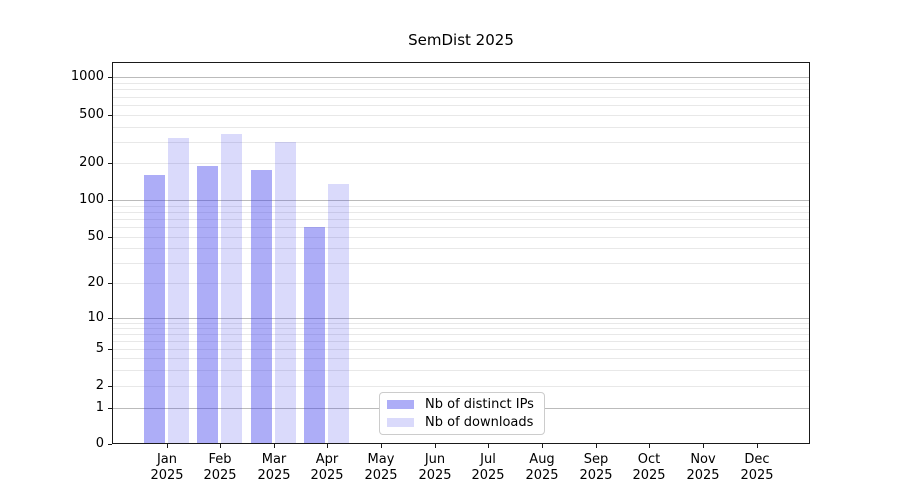 This screenshot has height=500, width=900. Describe the element at coordinates (91, 162) in the screenshot. I see `y-tick-label: 200` at that location.